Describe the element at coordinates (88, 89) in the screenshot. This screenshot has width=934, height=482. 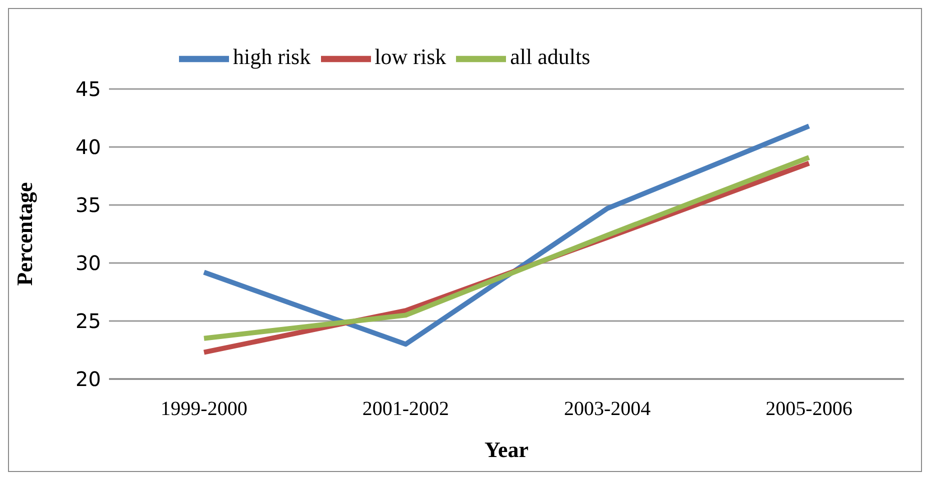
I see `y-tick-label: 45` at that location.